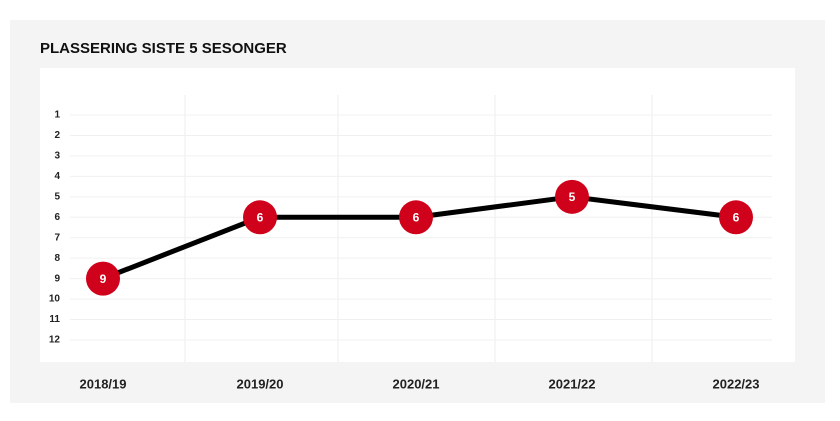 The height and width of the screenshot is (421, 840). I want to click on y-tick-label: 2, so click(57, 135).